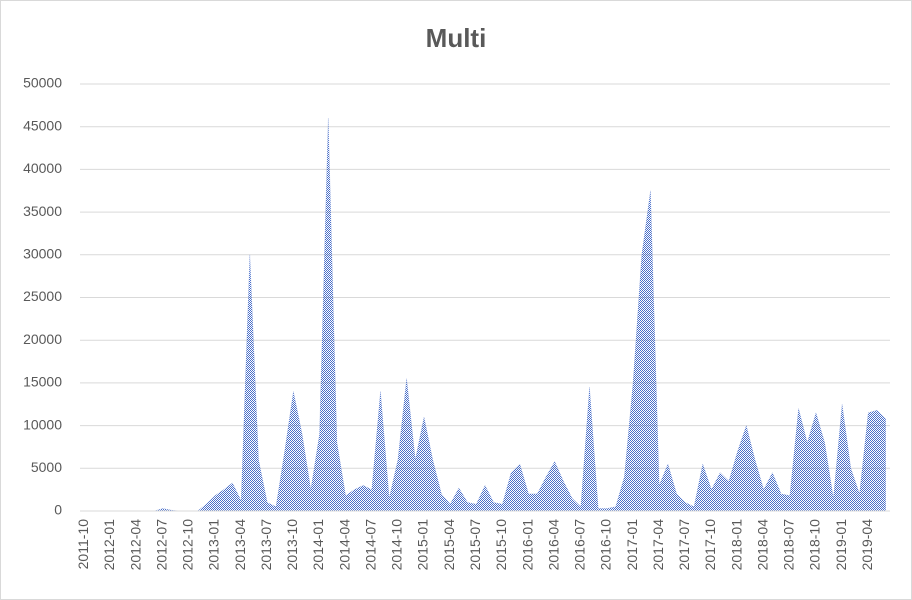  What do you see at coordinates (658, 545) in the screenshot?
I see `x-tick-label: 2017-04` at bounding box center [658, 545].